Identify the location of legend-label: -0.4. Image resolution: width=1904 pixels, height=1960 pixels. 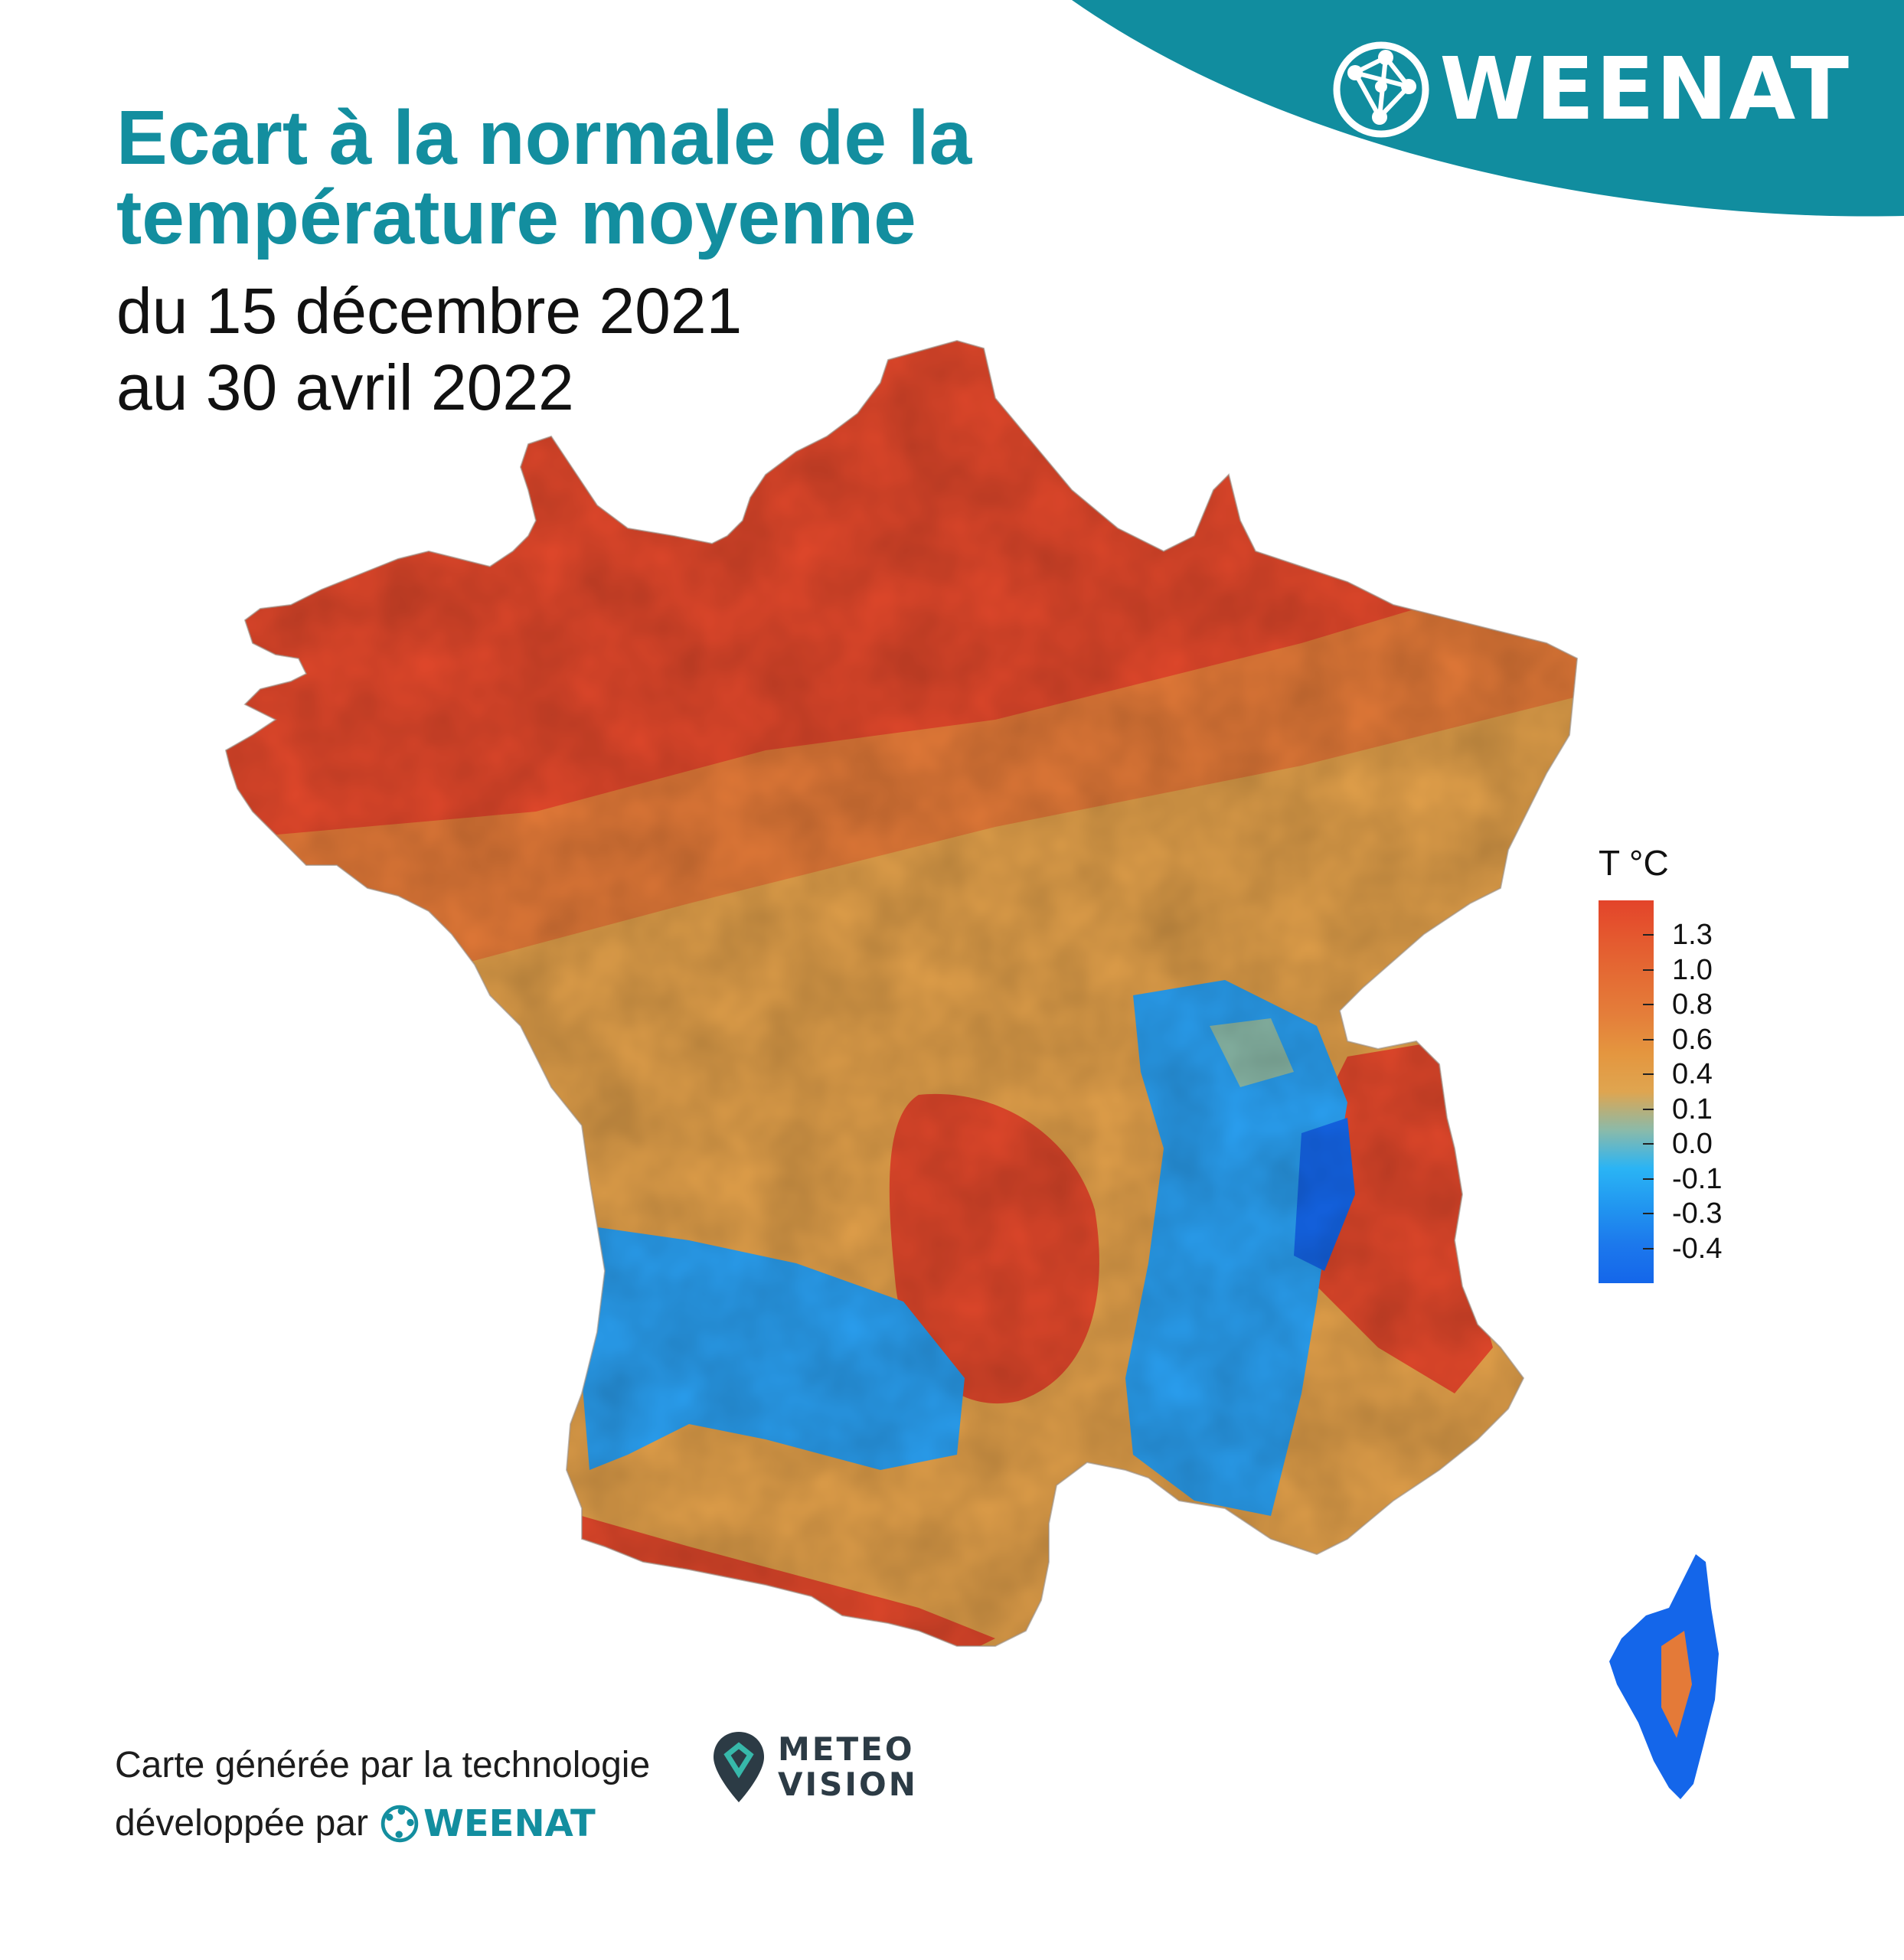
(1697, 1248).